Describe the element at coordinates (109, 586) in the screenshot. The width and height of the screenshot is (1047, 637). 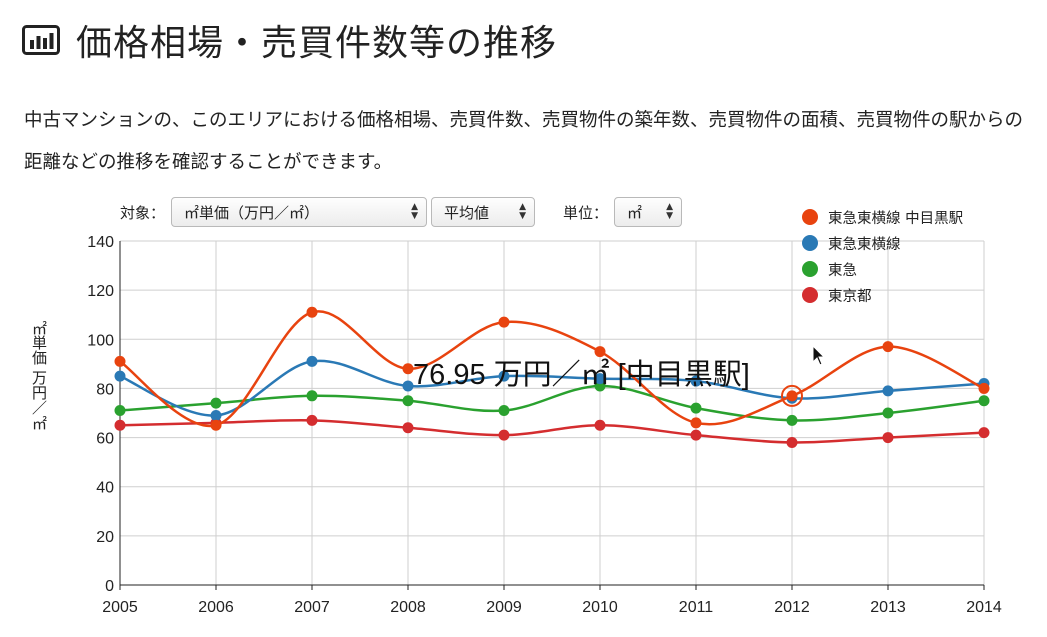
I see `y-tick-label: 0` at that location.